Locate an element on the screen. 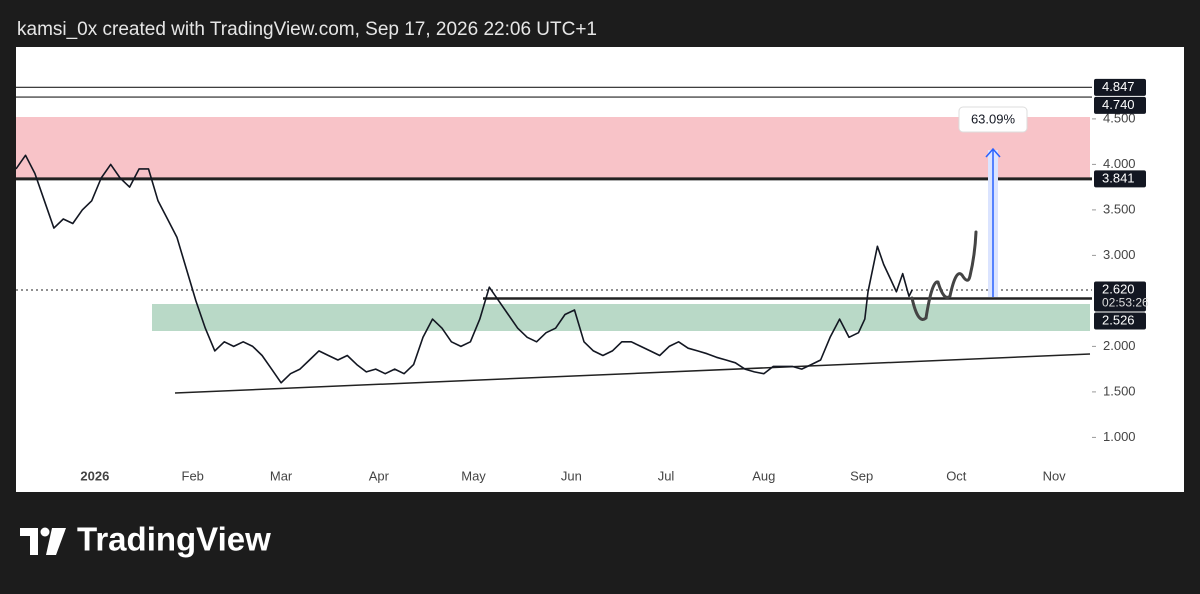  price-tag-label: 4.847 is located at coordinates (1118, 86).